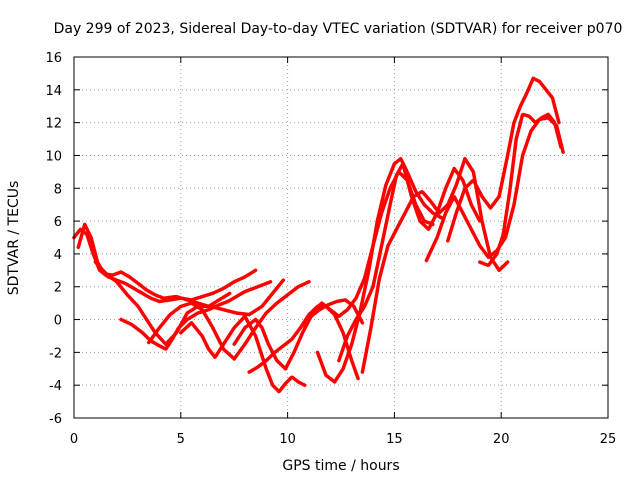  What do you see at coordinates (53, 124) in the screenshot?
I see `y-tick-label: 12` at bounding box center [53, 124].